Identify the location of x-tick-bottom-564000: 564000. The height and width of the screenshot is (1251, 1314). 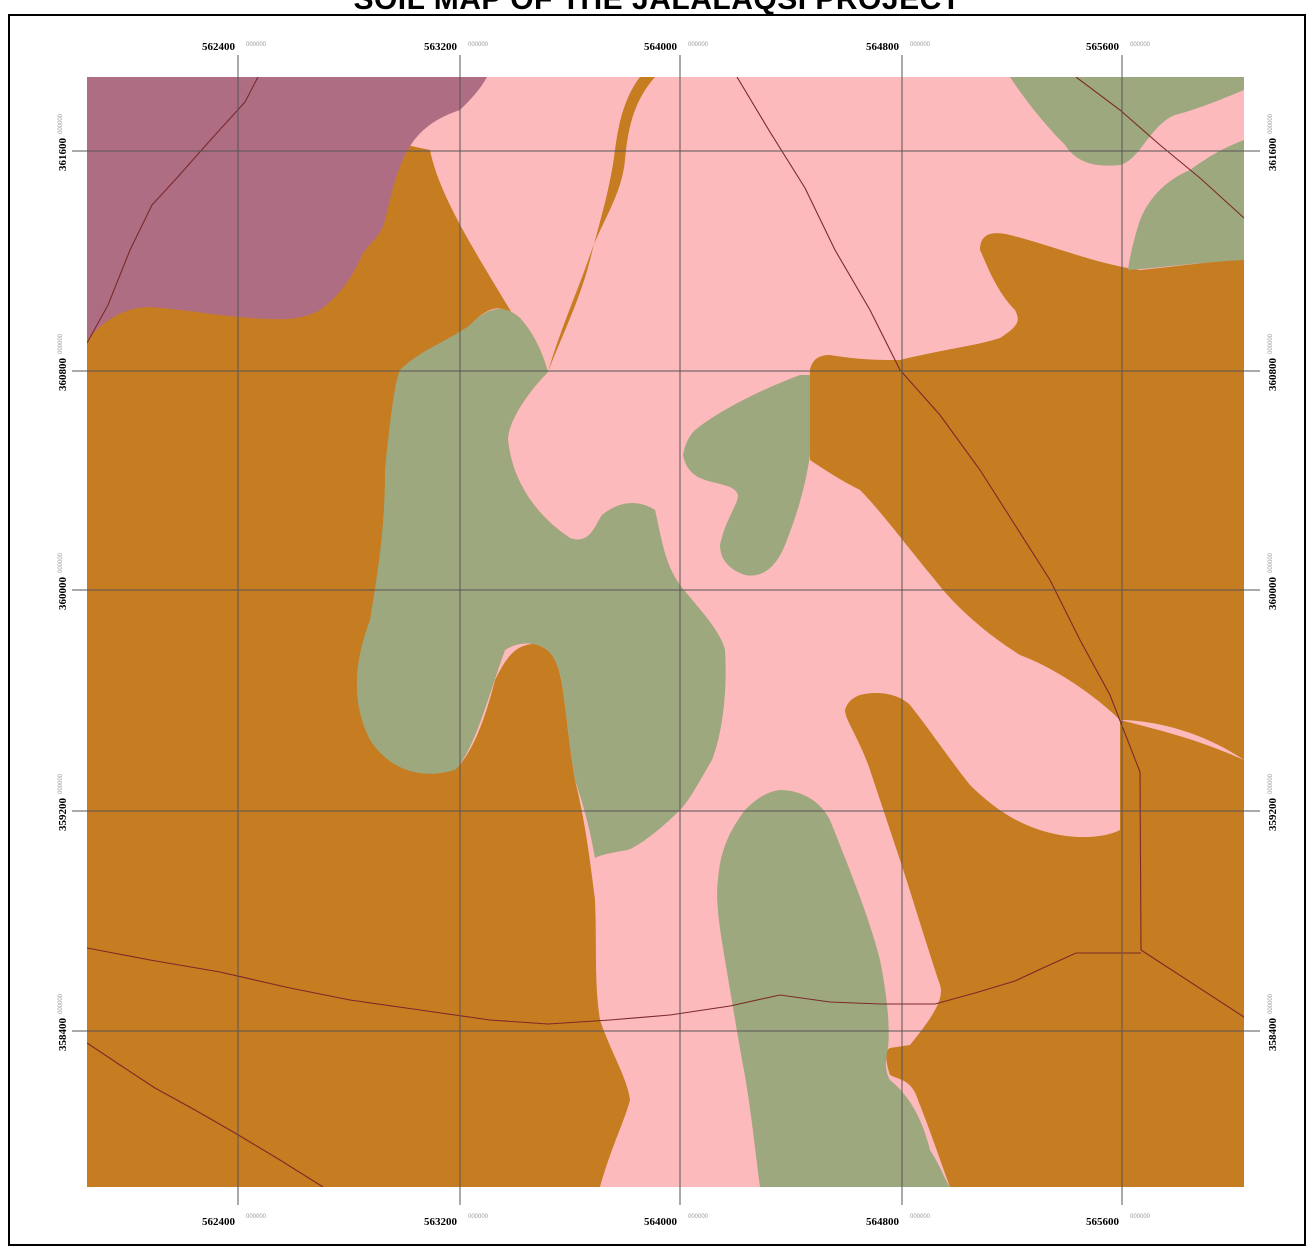
(661, 1222).